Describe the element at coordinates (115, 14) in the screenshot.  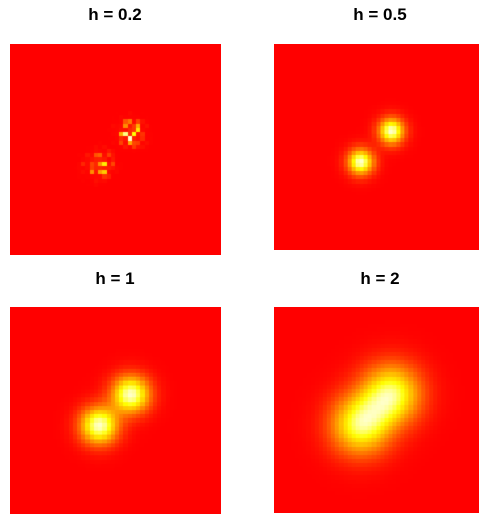
I see `panel-title: h = 0.2` at that location.